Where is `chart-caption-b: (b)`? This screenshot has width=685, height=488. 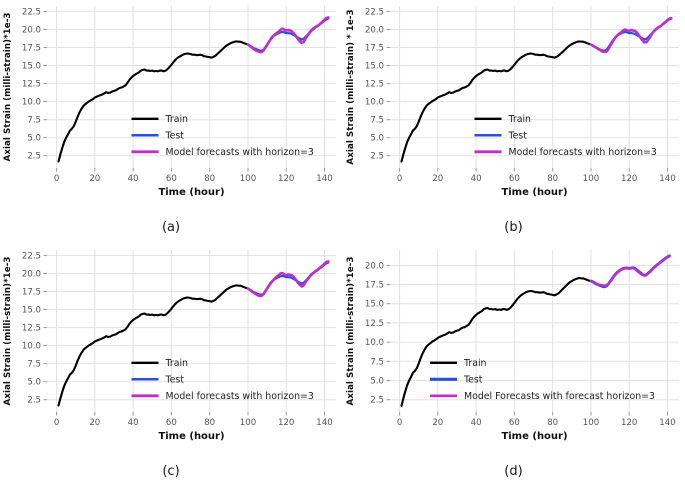 chart-caption-b: (b) is located at coordinates (513, 227).